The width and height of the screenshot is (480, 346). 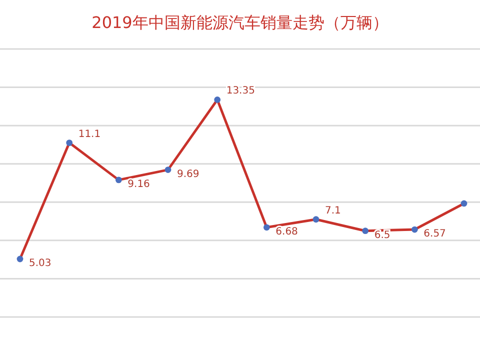 I want to click on data-label: 13.35, so click(x=240, y=91).